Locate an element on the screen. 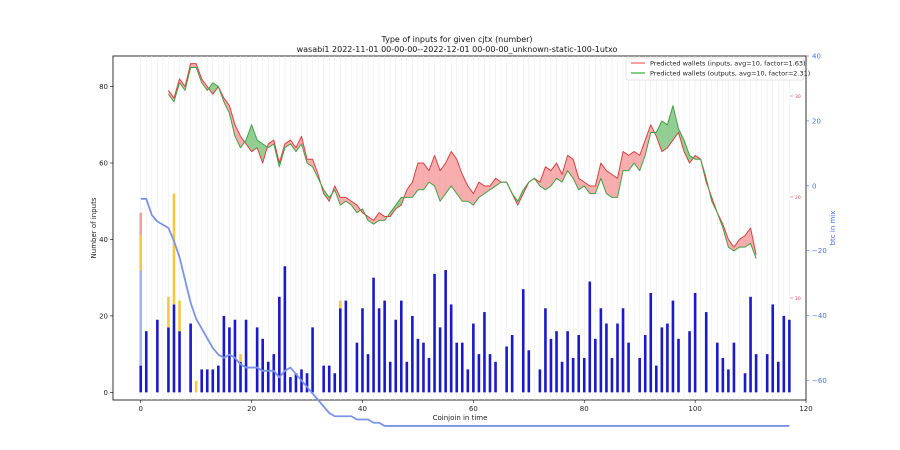 The image size is (900, 450). y-tick-label: 40 is located at coordinates (103, 240).